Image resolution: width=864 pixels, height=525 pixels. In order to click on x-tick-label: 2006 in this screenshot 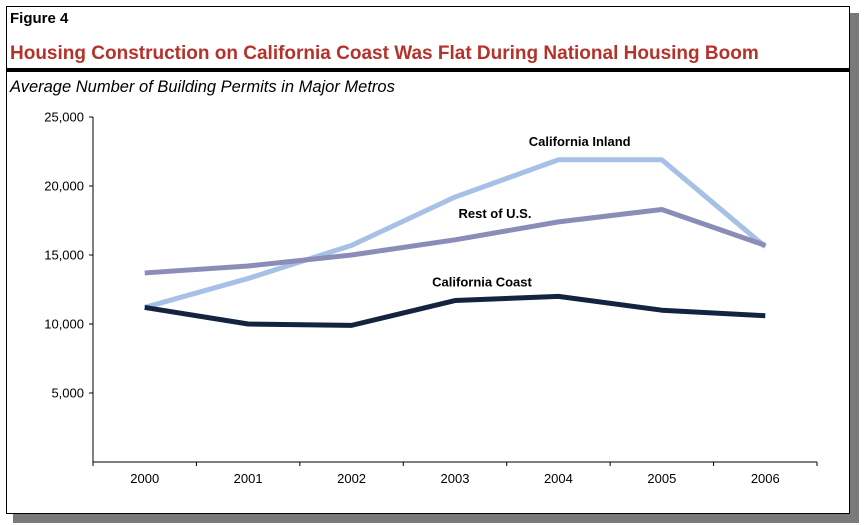, I will do `click(765, 478)`.